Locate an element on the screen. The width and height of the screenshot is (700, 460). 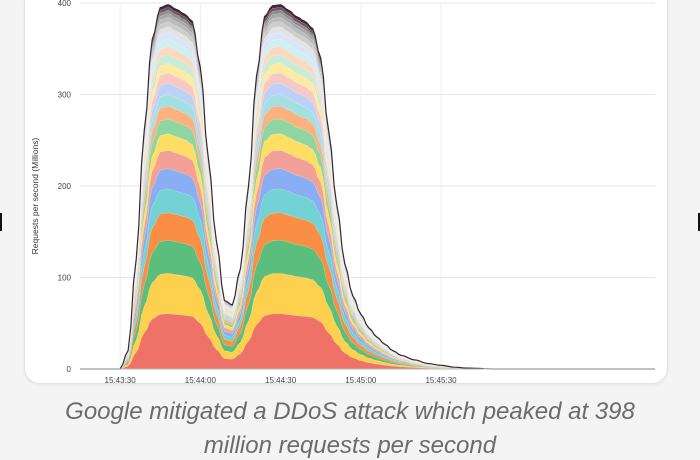
x-tick-label: 15:44:30 is located at coordinates (281, 379).